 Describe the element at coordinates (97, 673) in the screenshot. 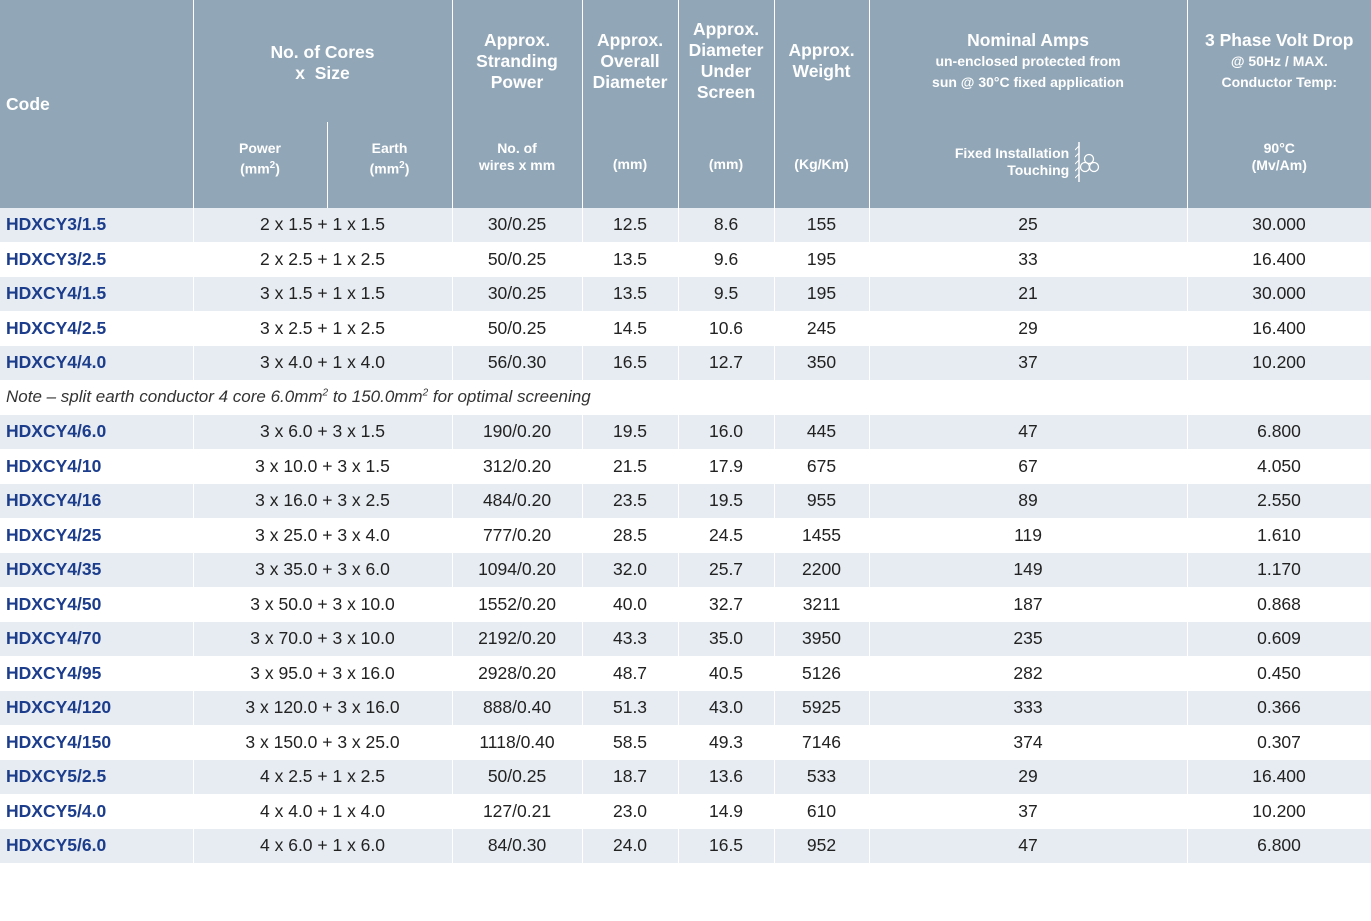

I see `cell-code: HDXCY4/95` at that location.